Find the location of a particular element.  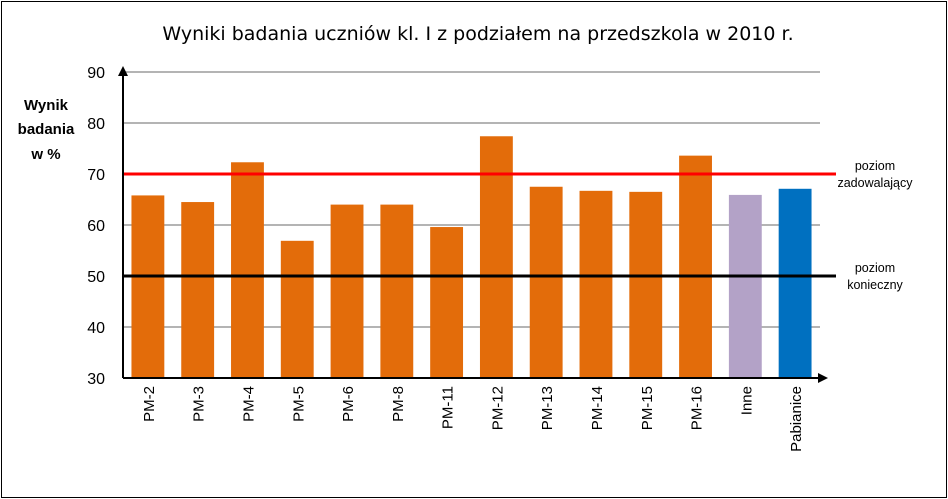

x-tick-label: PM-4 is located at coordinates (248, 404).